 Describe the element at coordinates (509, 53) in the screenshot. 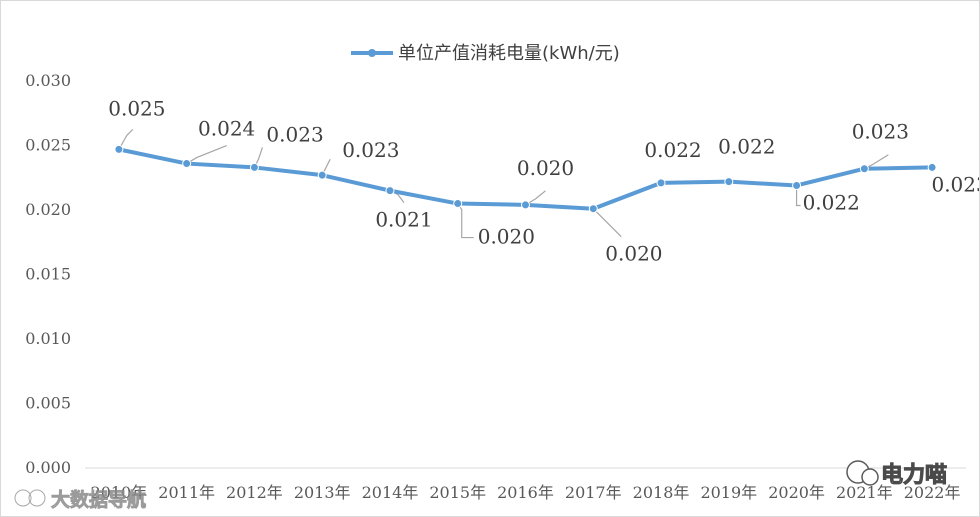

I see `legend-label: 单位产值消耗电量(kWh/元)` at that location.